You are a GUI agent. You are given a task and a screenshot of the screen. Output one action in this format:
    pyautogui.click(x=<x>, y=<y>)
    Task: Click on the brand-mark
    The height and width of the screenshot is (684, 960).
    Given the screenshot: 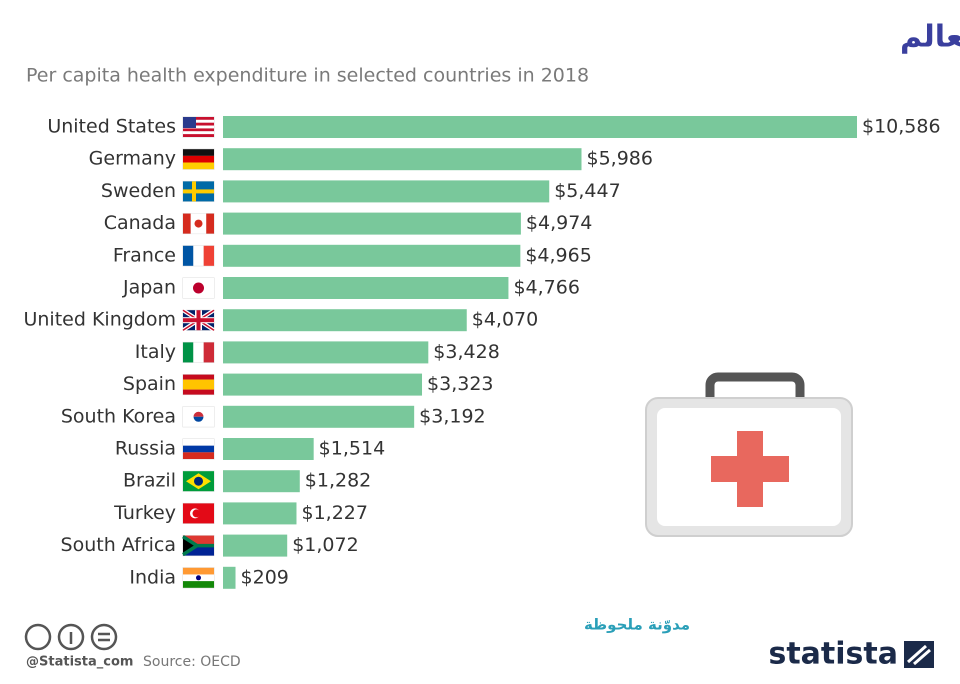 What is the action you would take?
    pyautogui.click(x=919, y=654)
    